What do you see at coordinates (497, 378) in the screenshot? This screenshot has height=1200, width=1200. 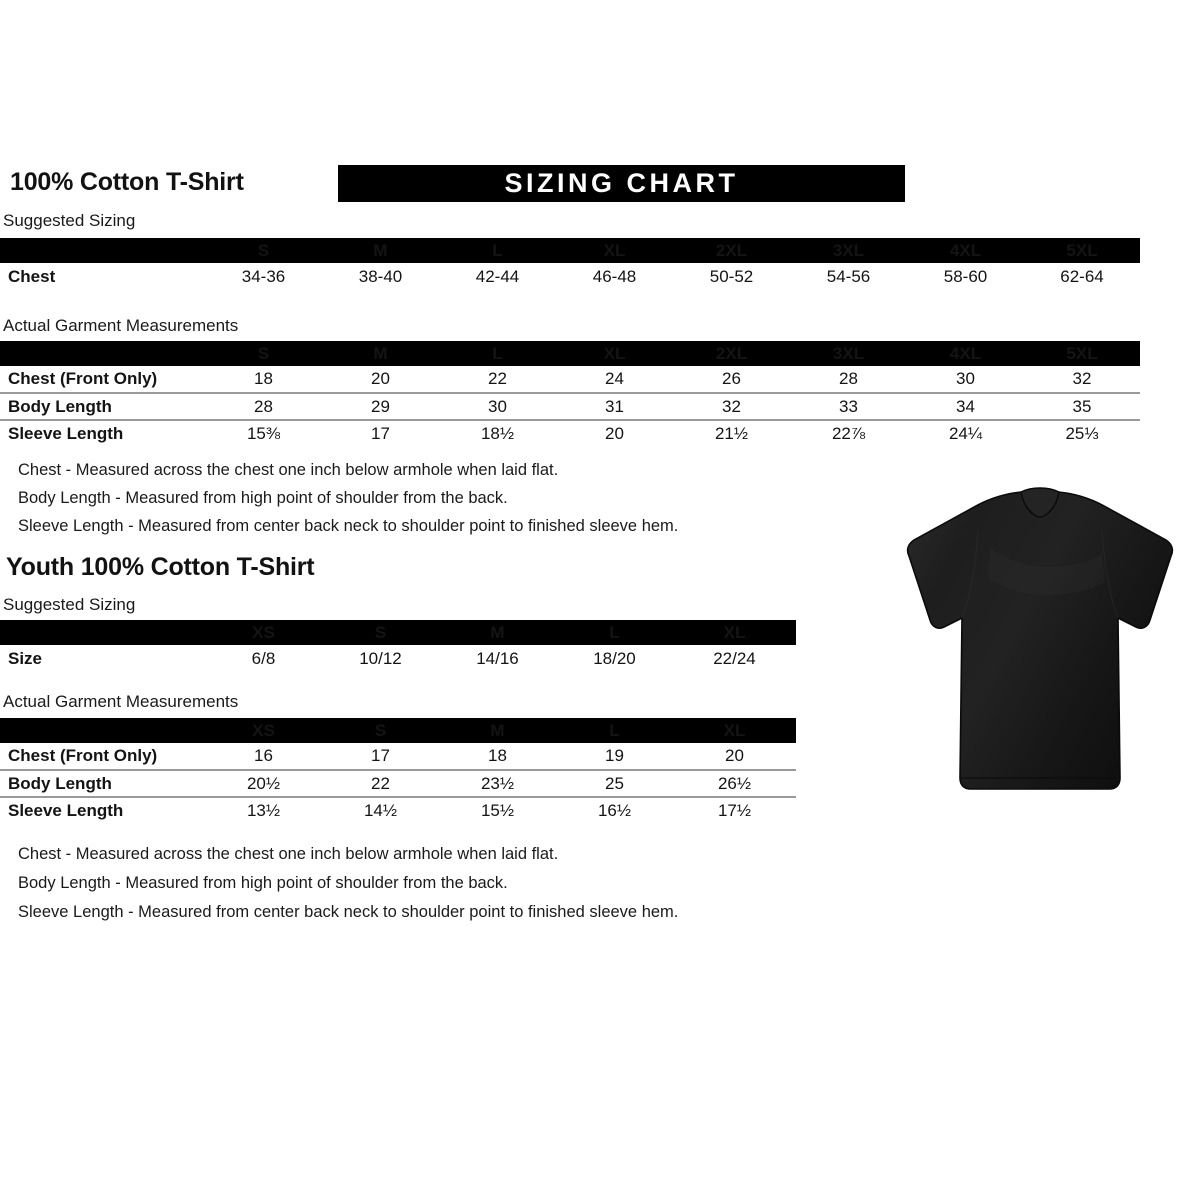 I see `cell-value: 22` at bounding box center [497, 378].